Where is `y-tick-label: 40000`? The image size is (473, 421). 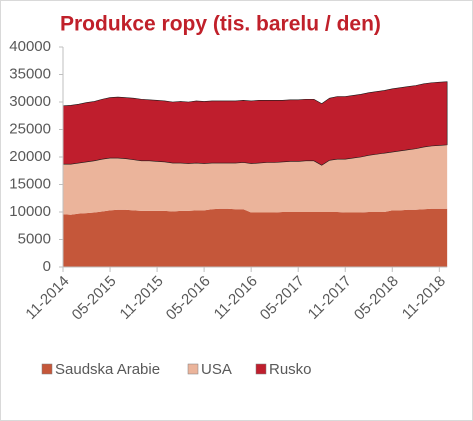
y-tick-label: 40000 is located at coordinates (30, 46).